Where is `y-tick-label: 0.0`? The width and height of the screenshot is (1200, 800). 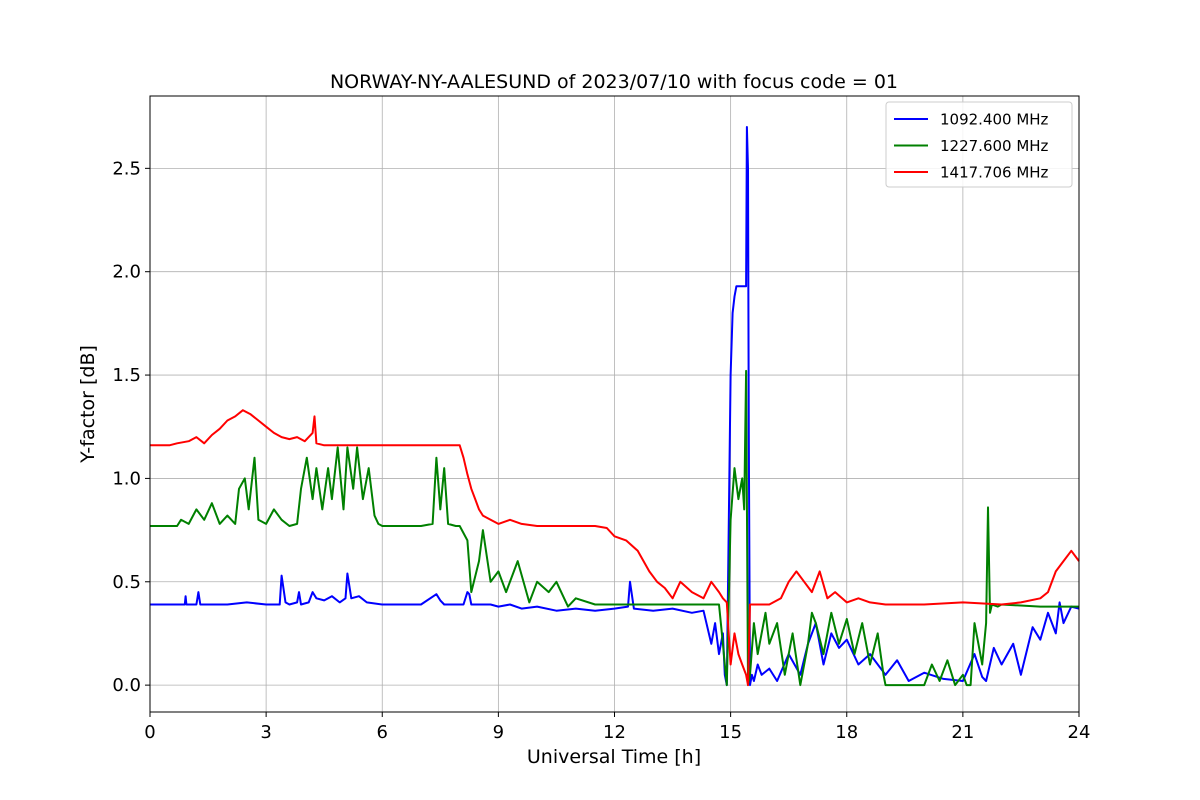
y-tick-label: 0.0 is located at coordinates (126, 685).